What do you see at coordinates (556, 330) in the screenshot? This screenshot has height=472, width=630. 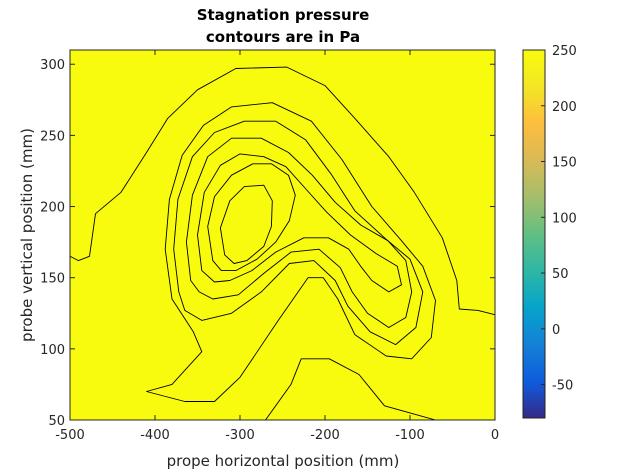 I see `colorbar-tick-label: 0` at bounding box center [556, 330].